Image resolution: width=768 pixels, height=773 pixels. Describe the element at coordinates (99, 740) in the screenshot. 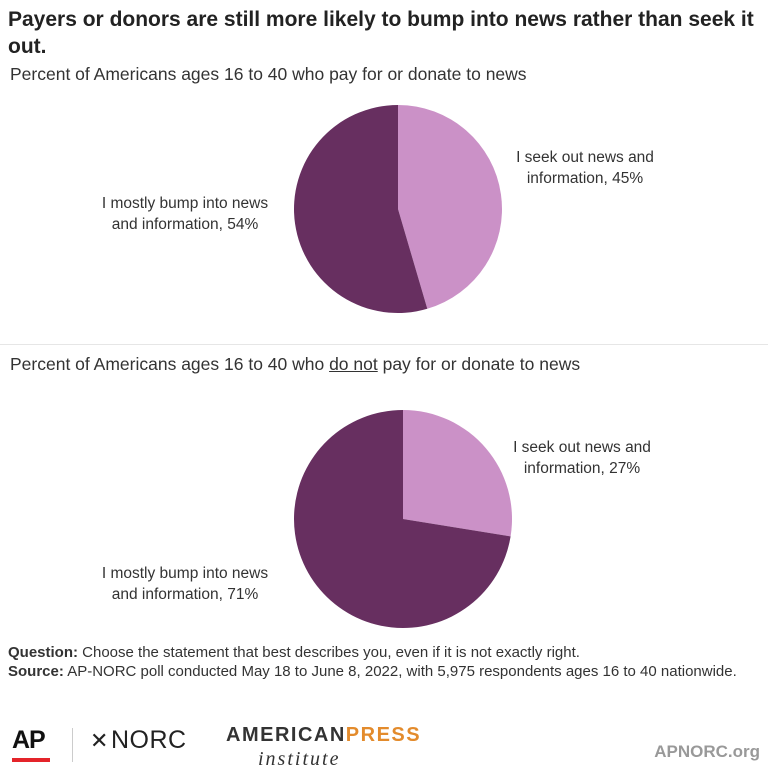

I see `norc-star-icon: ✕` at that location.